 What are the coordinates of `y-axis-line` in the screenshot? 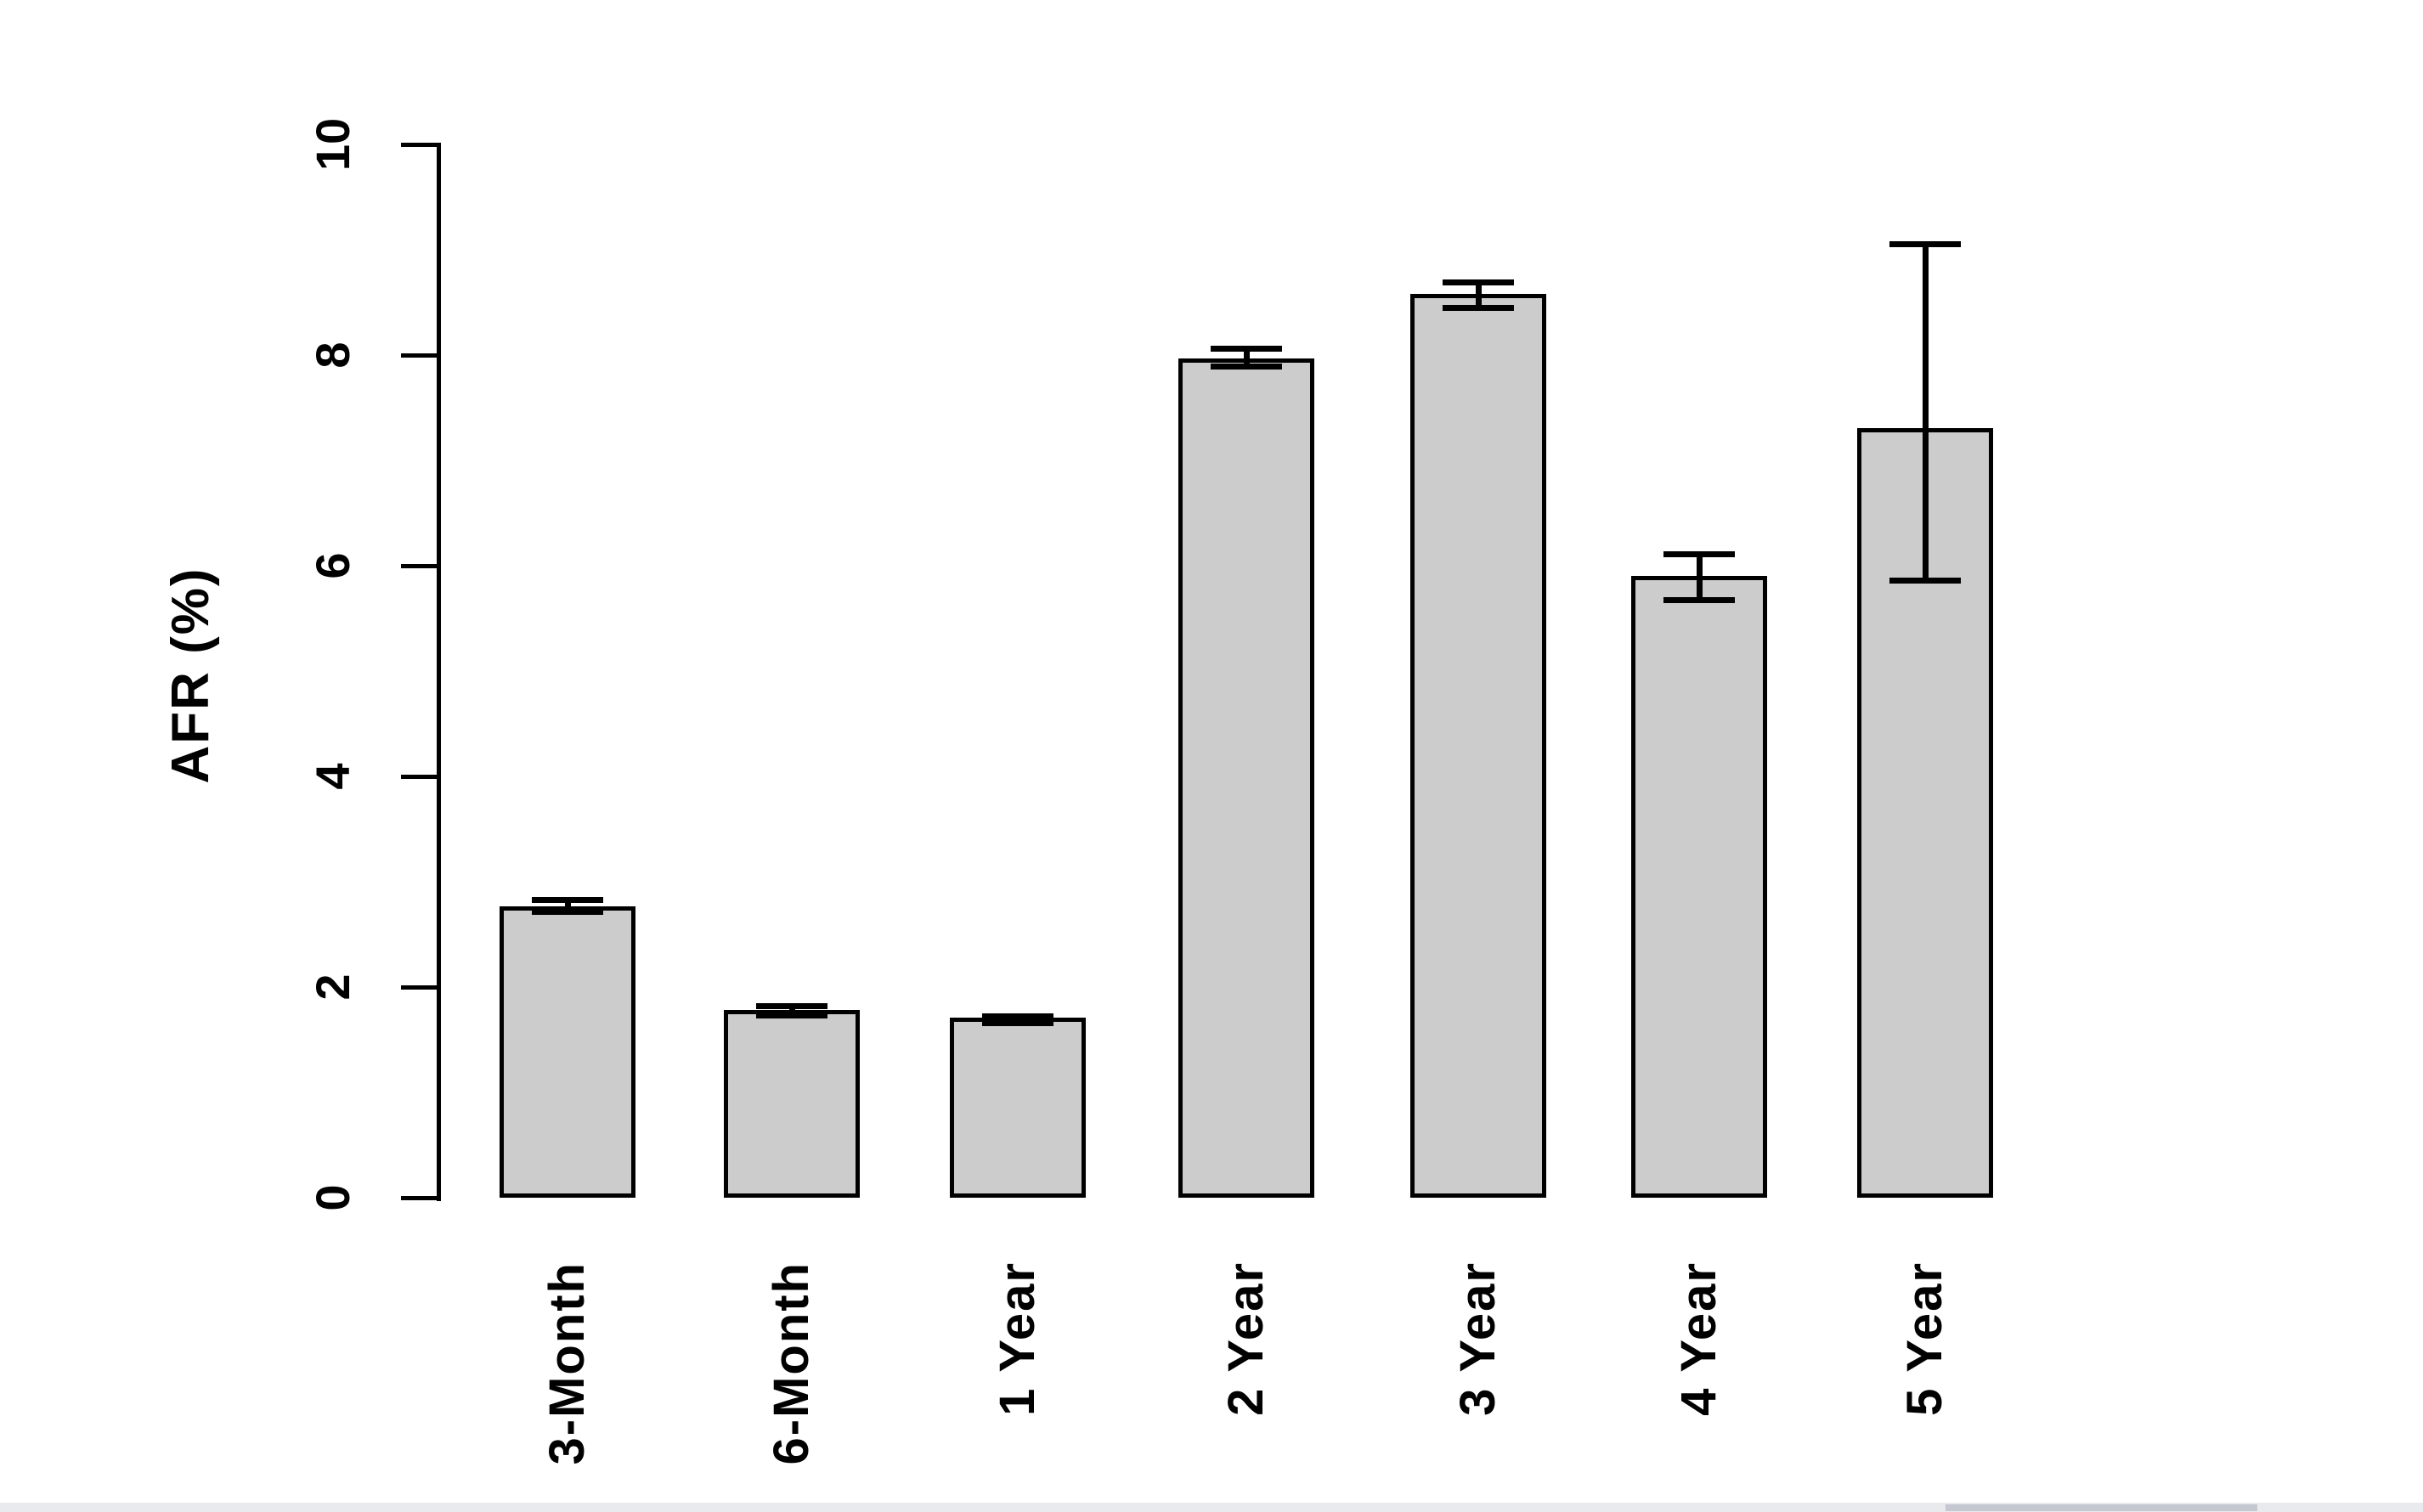 It's located at (439, 672).